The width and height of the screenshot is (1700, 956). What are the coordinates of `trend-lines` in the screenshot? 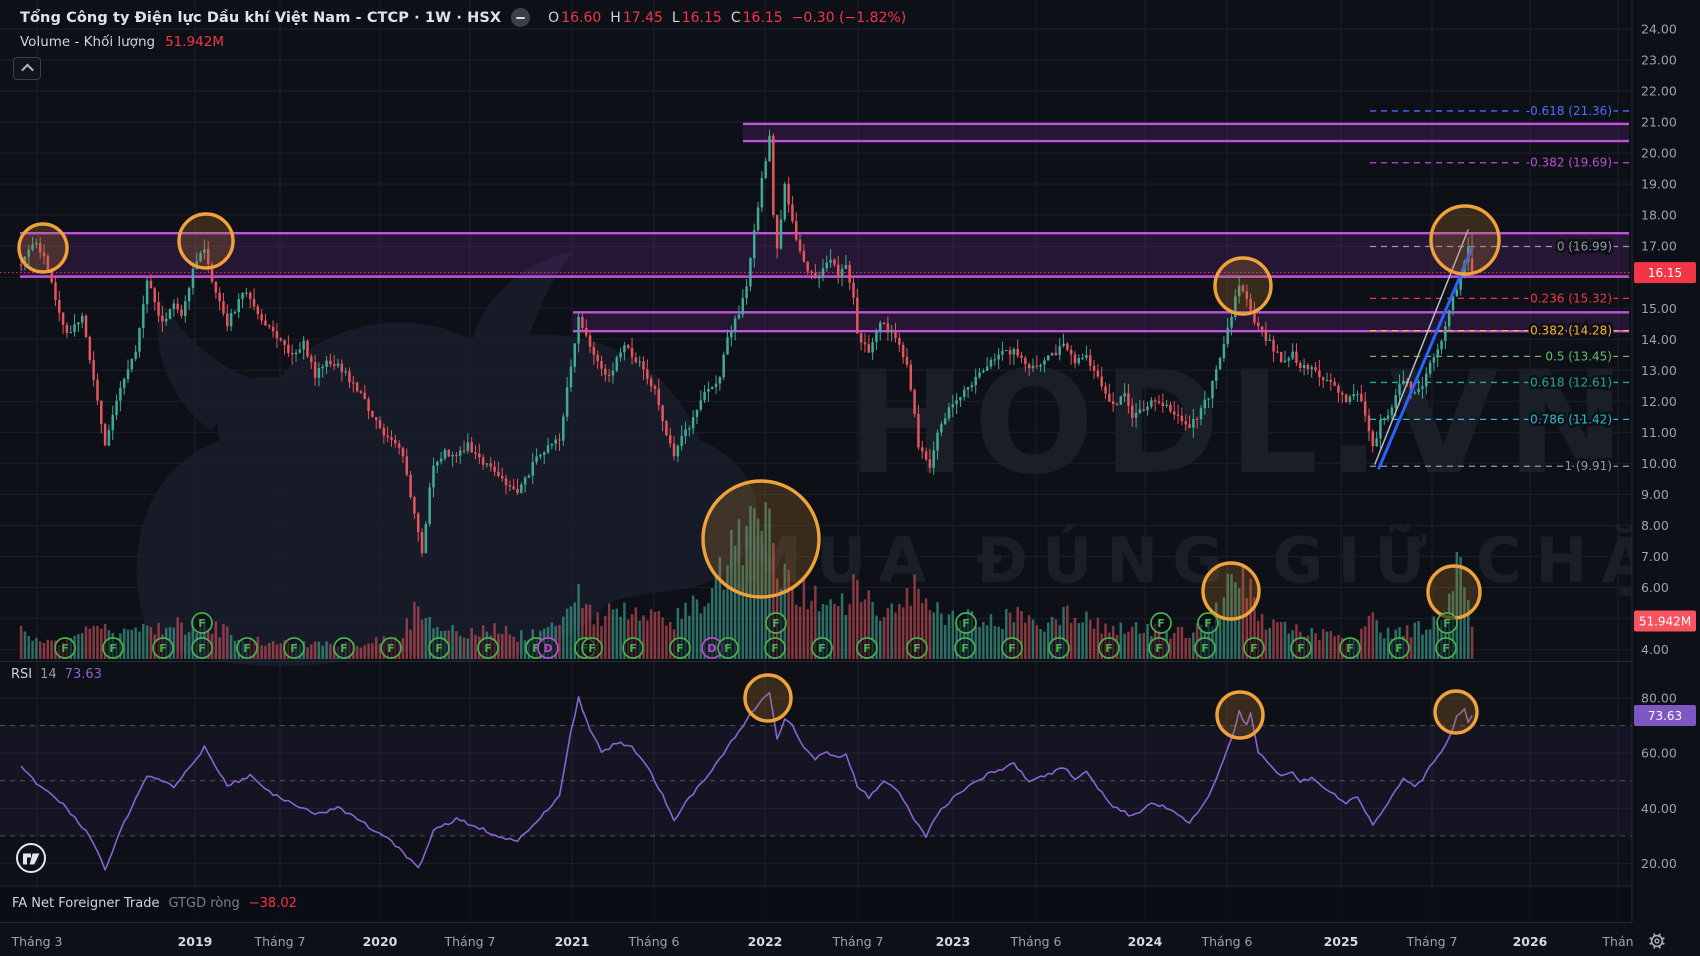 It's located at (1424, 349).